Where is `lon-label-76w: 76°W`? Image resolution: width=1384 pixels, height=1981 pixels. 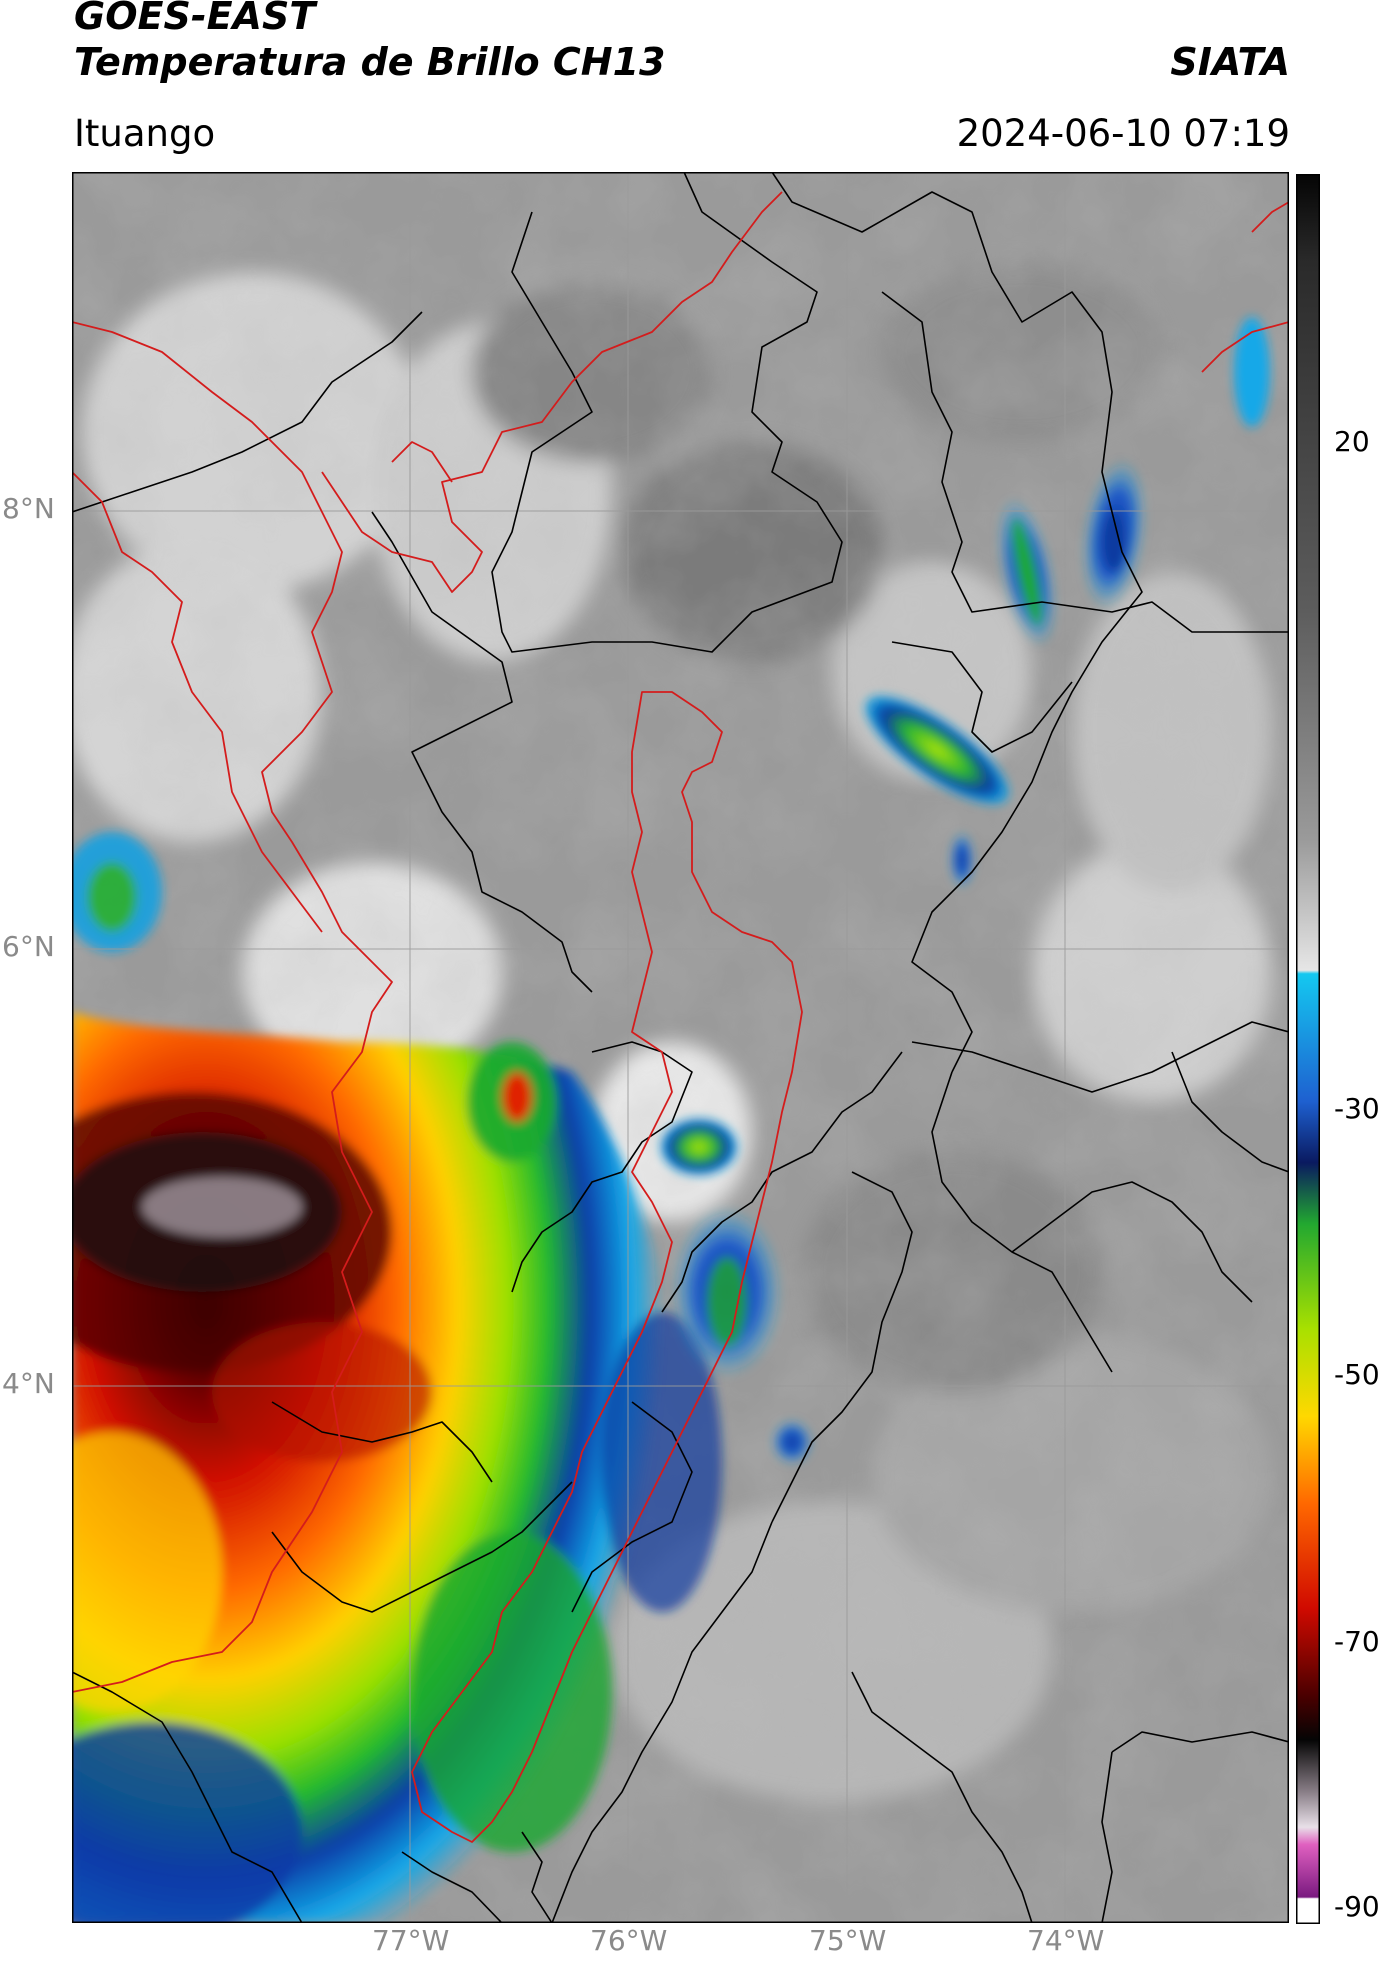
lon-label-76w: 76°W is located at coordinates (629, 1940).